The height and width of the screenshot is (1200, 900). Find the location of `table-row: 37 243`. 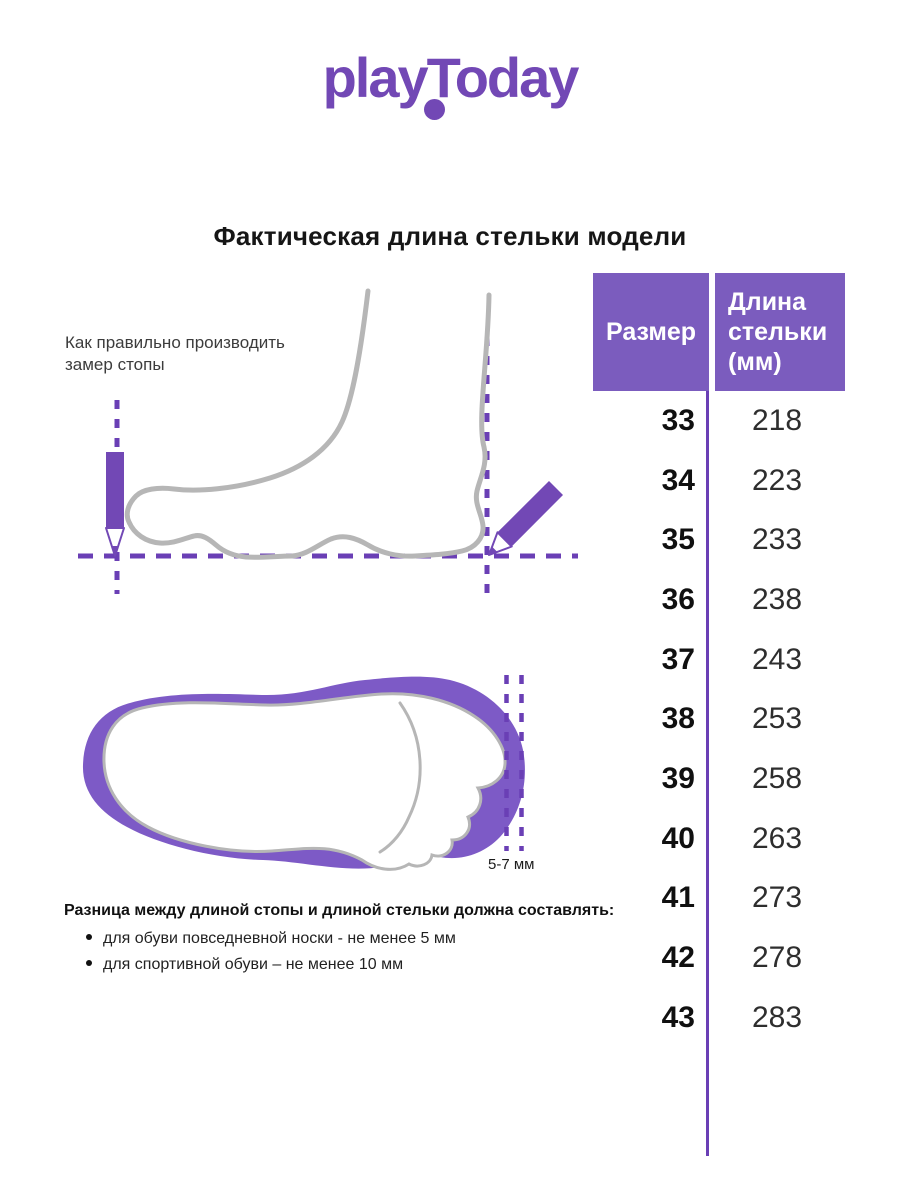

table-row: 37 243 is located at coordinates (719, 660).